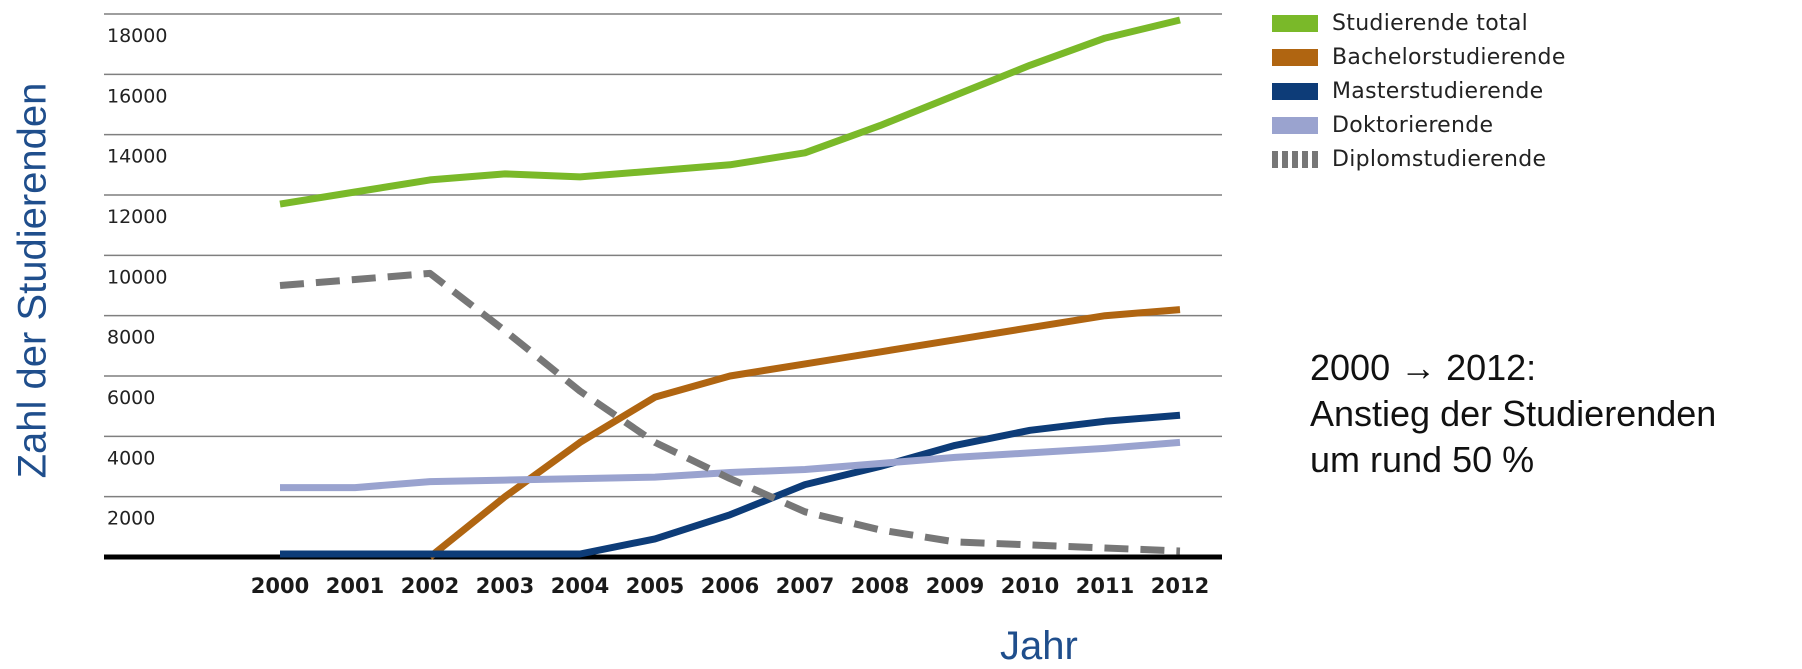  I want to click on legend-label: Masterstudierende, so click(1438, 91).